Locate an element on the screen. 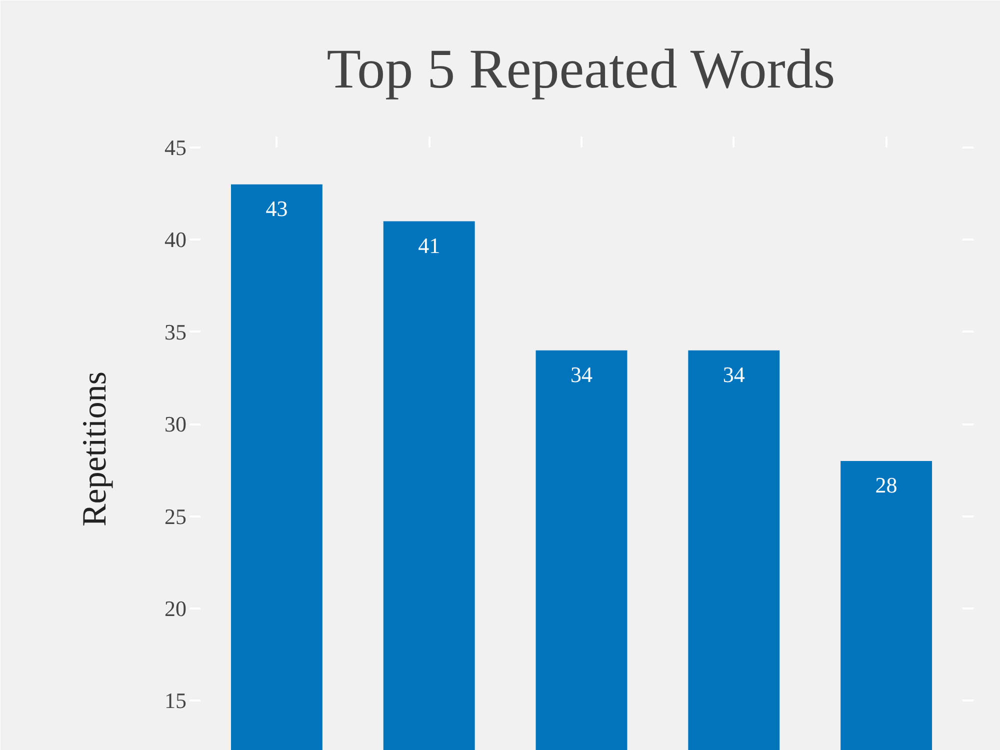  chart-title: Top 5 Repeated Words is located at coordinates (581, 69).